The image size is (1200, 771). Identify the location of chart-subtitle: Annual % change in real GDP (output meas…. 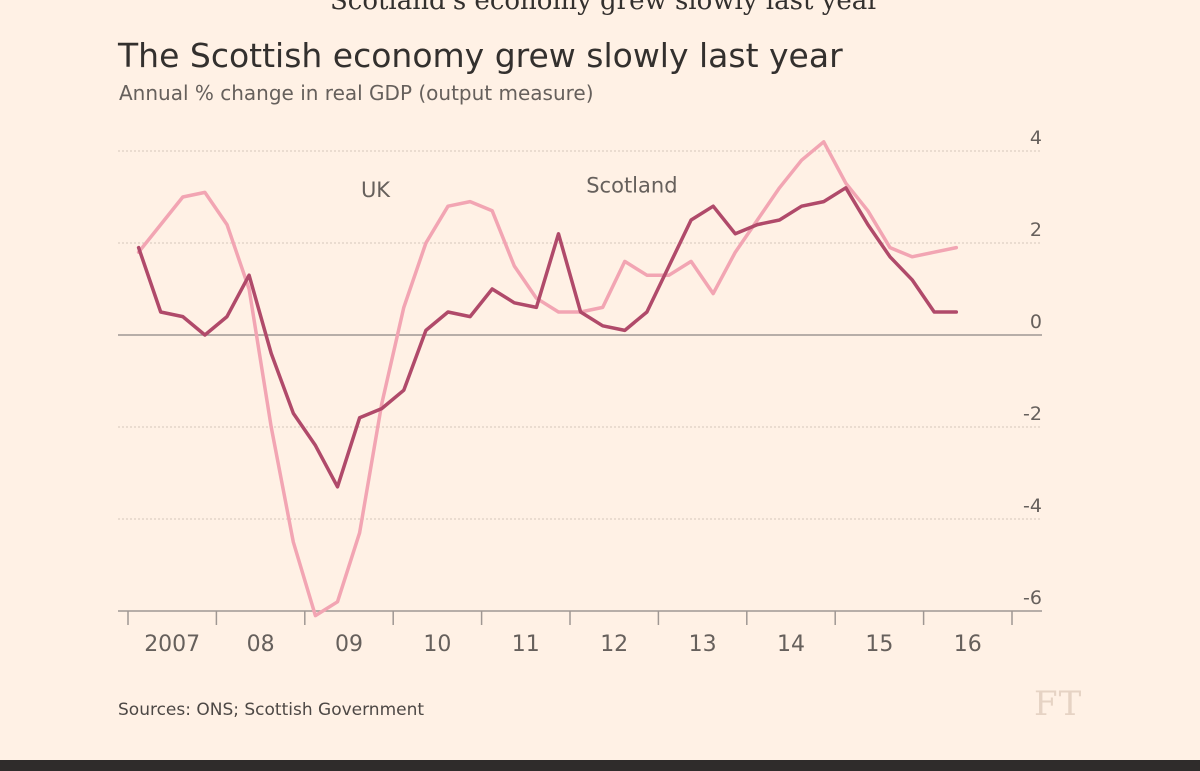
(356, 93).